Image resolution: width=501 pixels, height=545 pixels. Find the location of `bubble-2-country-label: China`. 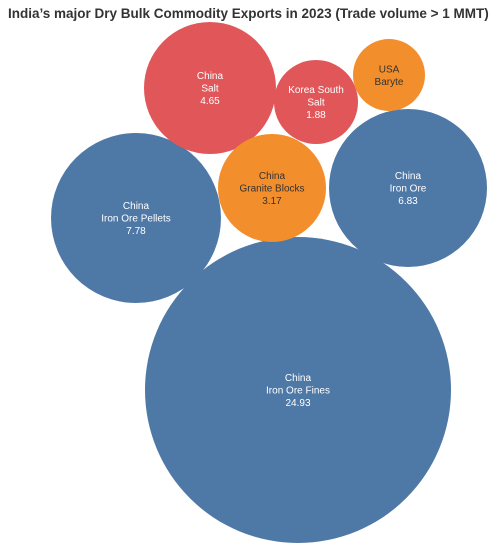

bubble-2-country-label: China is located at coordinates (136, 206).